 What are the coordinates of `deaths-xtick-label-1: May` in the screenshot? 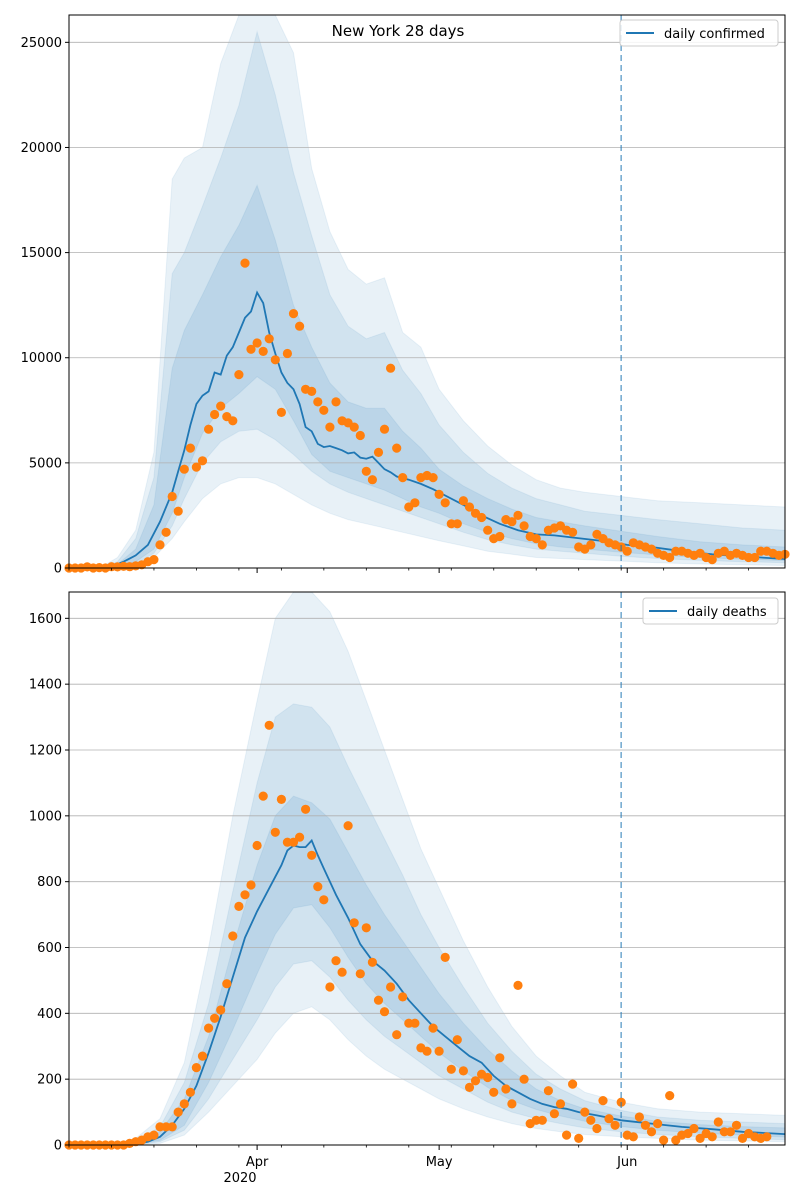 It's located at (439, 1162).